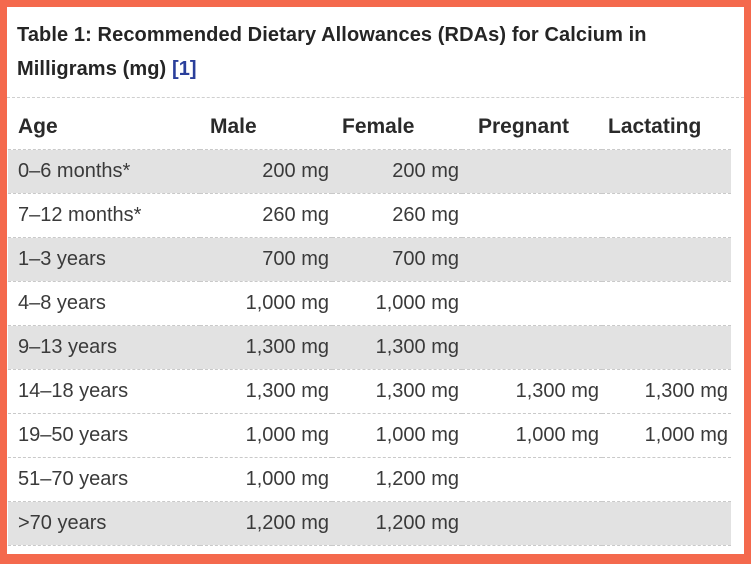  What do you see at coordinates (369, 523) in the screenshot?
I see `table-row: >70 years 1,200 mg 1,200 mg` at bounding box center [369, 523].